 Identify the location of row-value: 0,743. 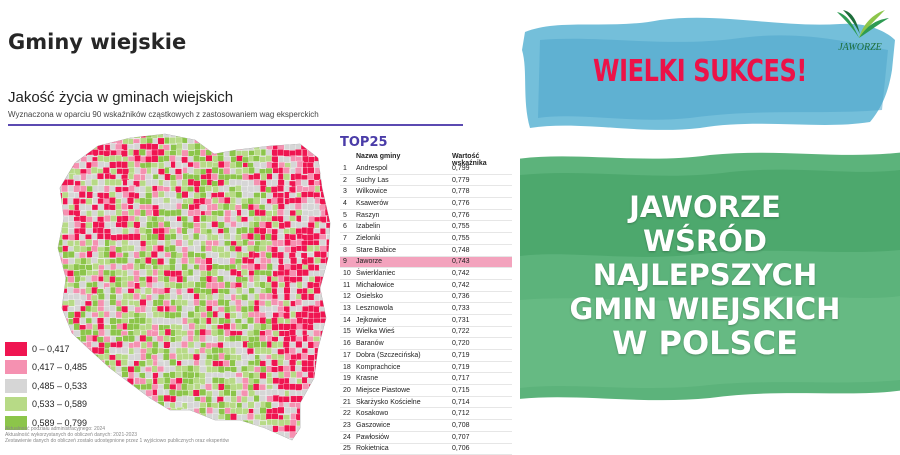
(461, 262).